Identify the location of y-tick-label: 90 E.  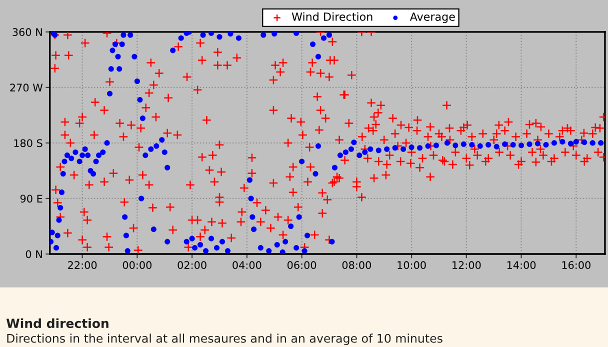
(31, 198).